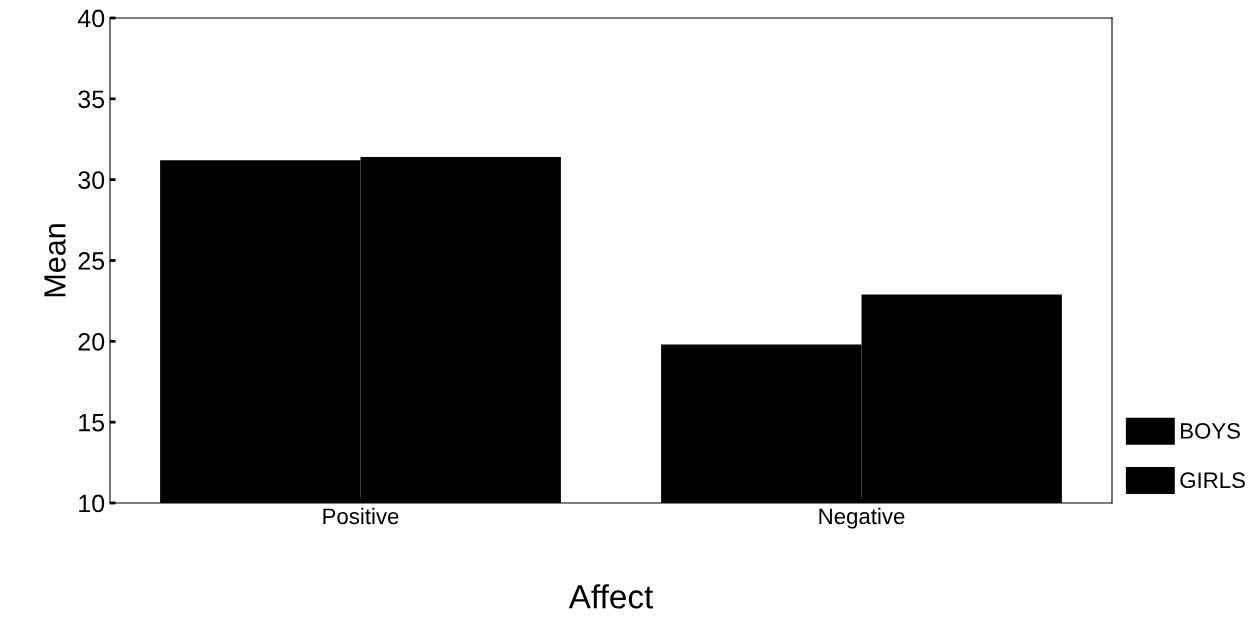  What do you see at coordinates (1210, 431) in the screenshot?
I see `legend-label: BOYS` at bounding box center [1210, 431].